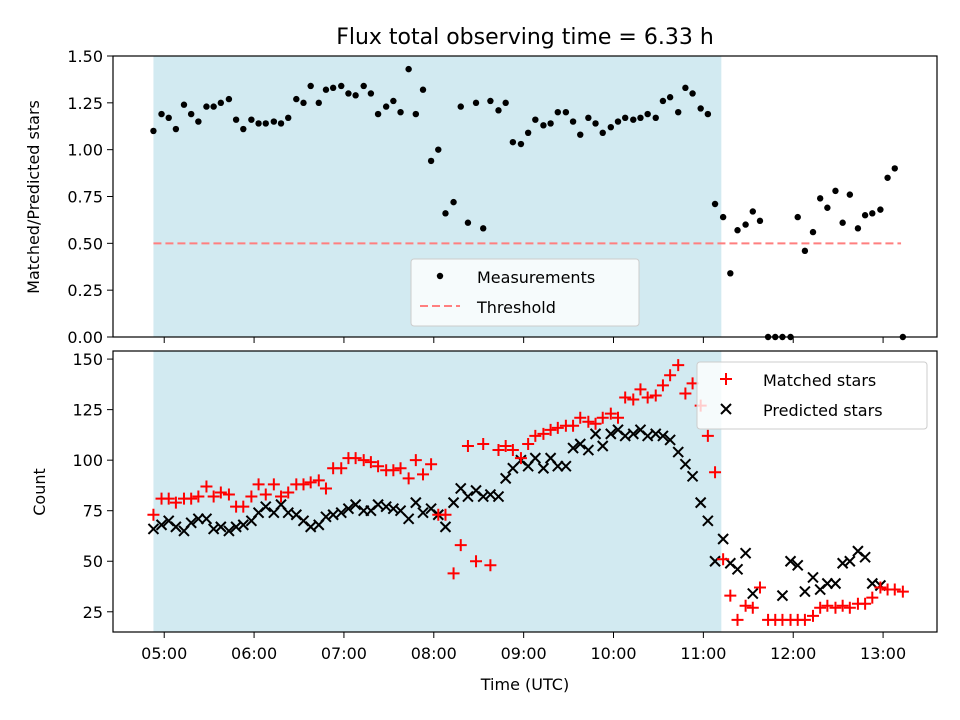 The height and width of the screenshot is (720, 960). Describe the element at coordinates (703, 653) in the screenshot. I see `panel2-xtick-label: 11:00` at that location.